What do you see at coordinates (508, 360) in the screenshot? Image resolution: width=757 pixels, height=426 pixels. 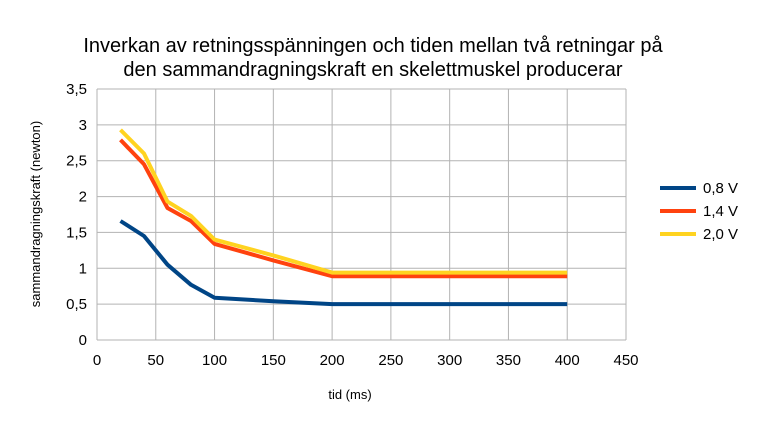 I see `x-tick-label: 350` at bounding box center [508, 360].